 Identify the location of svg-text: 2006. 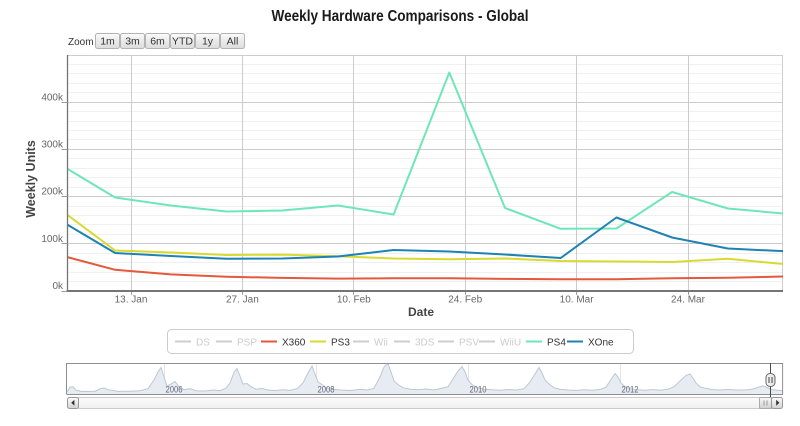
(174, 390).